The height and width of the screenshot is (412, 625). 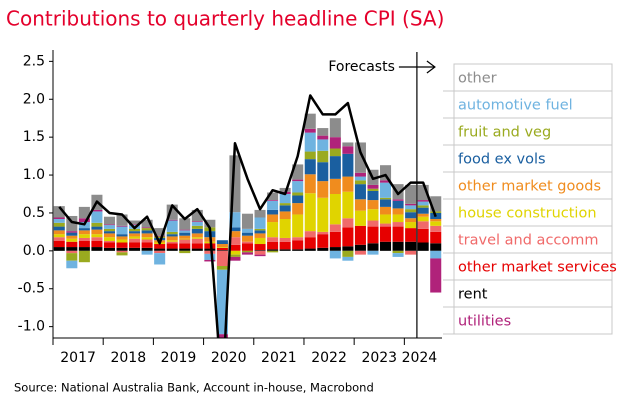 I want to click on y-tick-label: -1.0, so click(x=31, y=327).